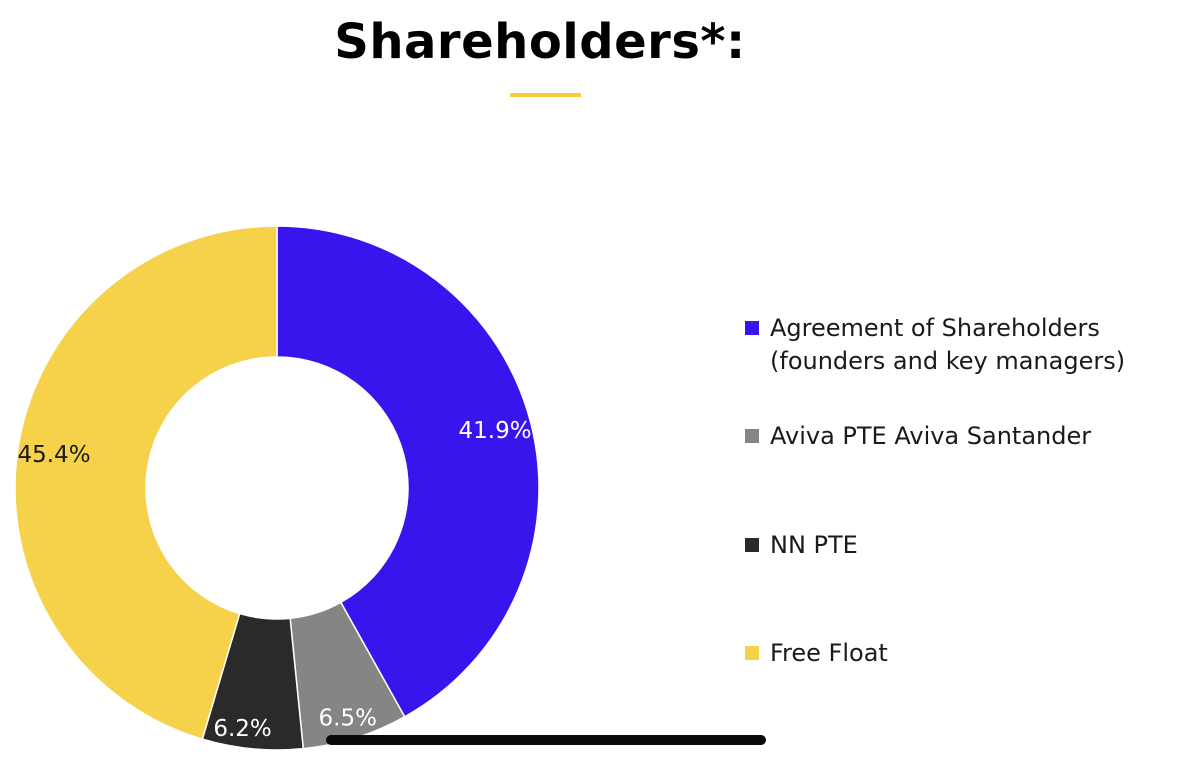 This screenshot has height=760, width=1200. What do you see at coordinates (546, 740) in the screenshot?
I see `home-indicator-bar` at bounding box center [546, 740].